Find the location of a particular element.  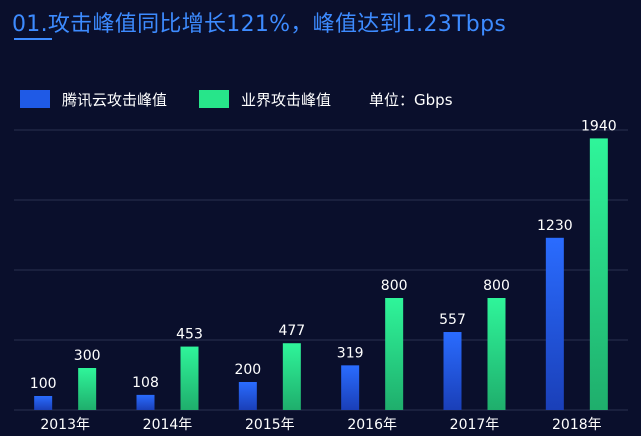

legend-item-tencent: 腾讯云攻击峰值 is located at coordinates (93, 99).